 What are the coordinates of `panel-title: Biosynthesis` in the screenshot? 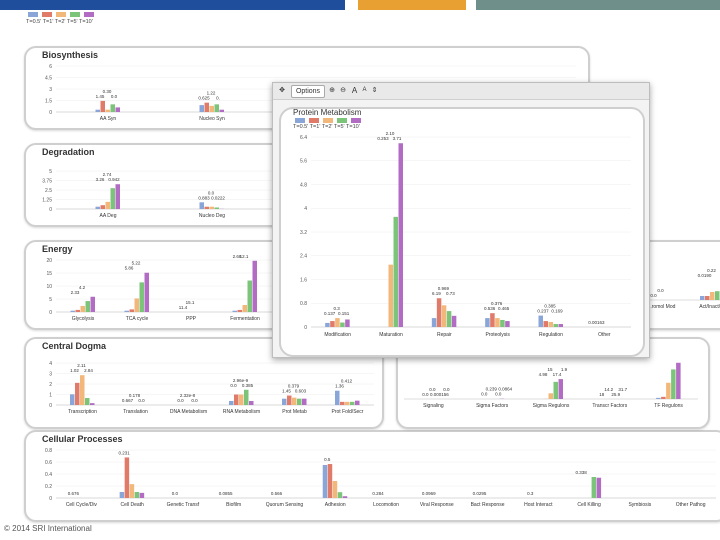 It's located at (70, 55).